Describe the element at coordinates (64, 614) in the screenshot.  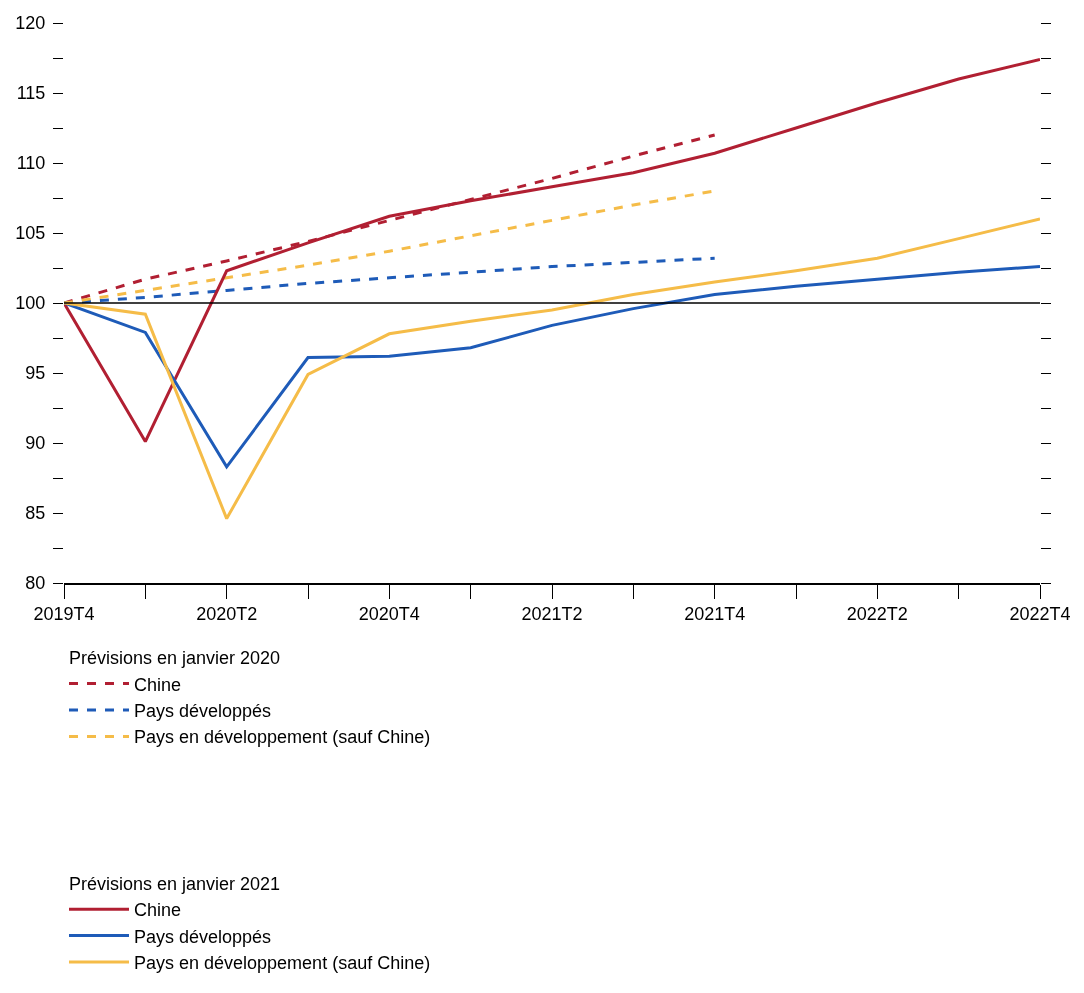
I see `x-tick-label: 2019T4` at that location.